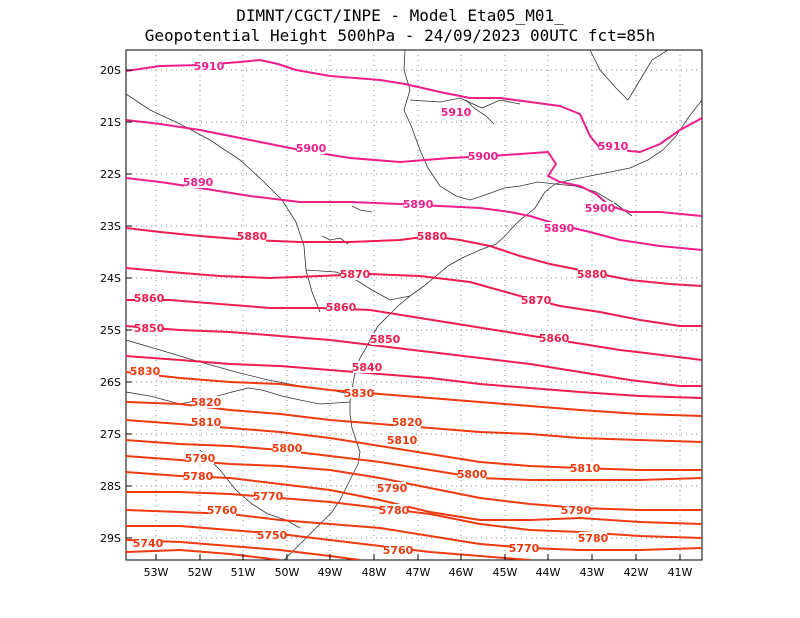 Image resolution: width=800 pixels, height=618 pixels. Describe the element at coordinates (110, 486) in the screenshot. I see `lat-tick-label: 28S` at that location.